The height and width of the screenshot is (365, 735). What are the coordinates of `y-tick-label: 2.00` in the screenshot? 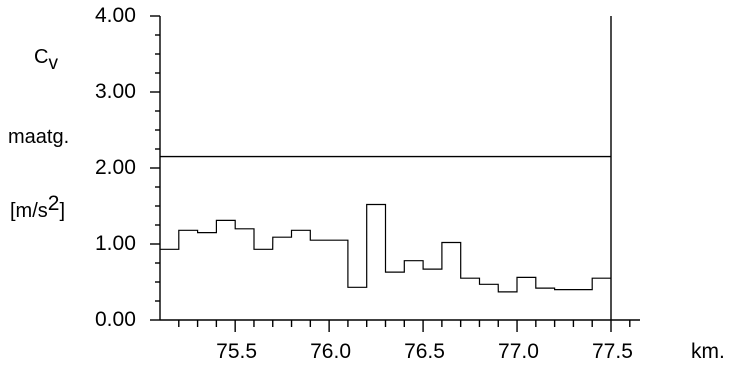 It's located at (115, 167).